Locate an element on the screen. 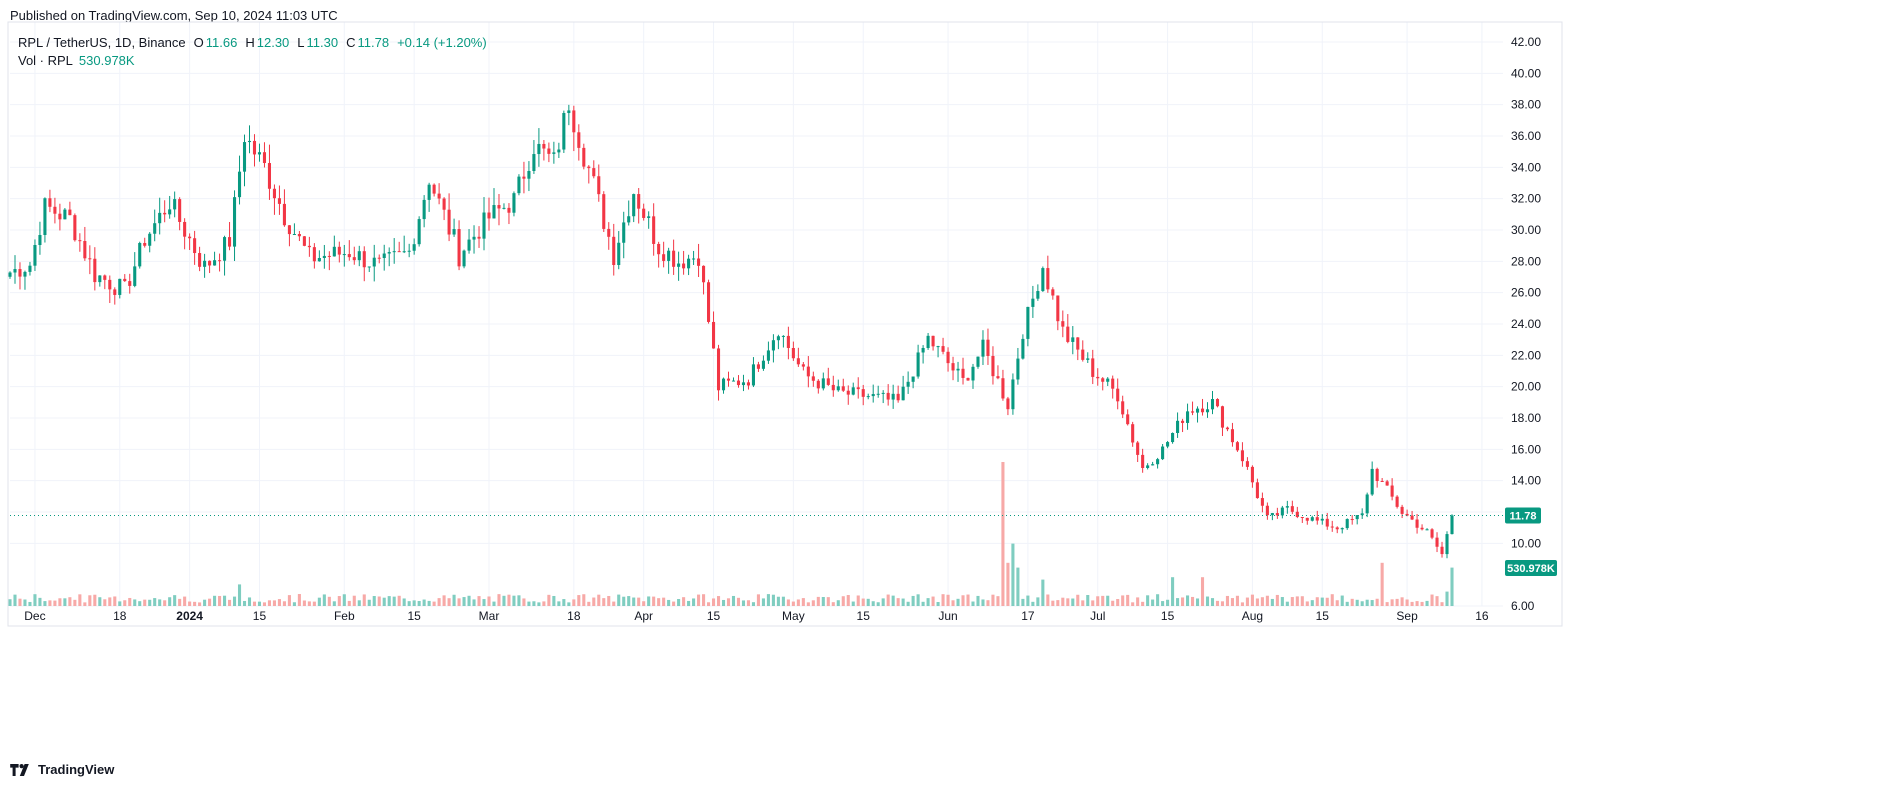 The width and height of the screenshot is (1883, 788). x-tick-label: Dec is located at coordinates (34, 616).